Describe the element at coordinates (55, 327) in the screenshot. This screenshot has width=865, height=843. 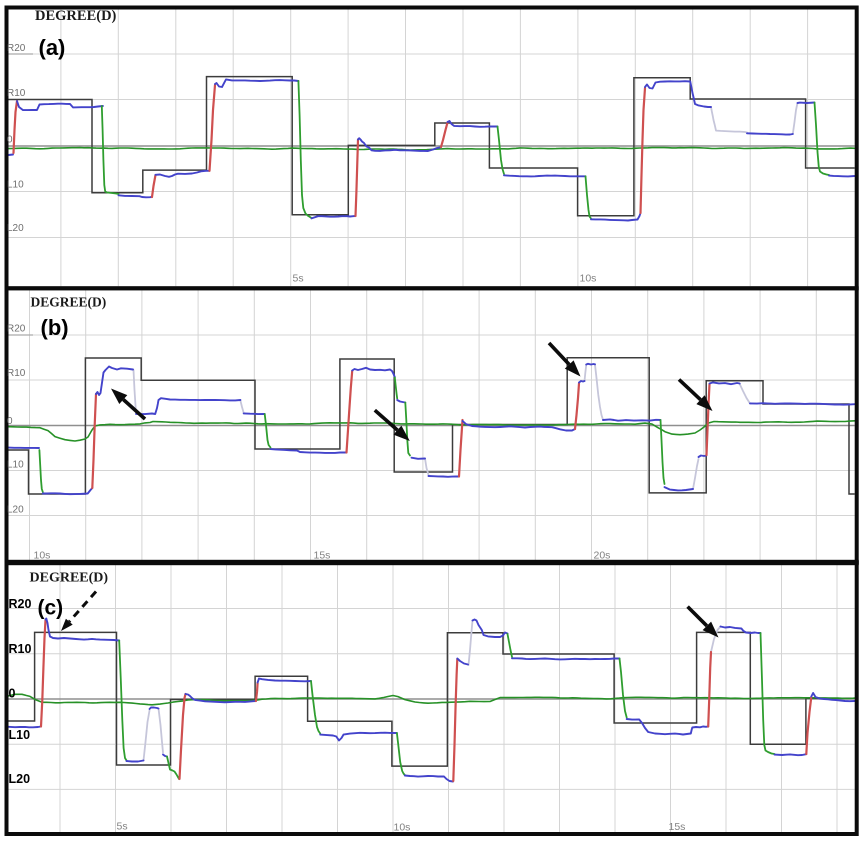
I see `svg-text: (b)` at that location.